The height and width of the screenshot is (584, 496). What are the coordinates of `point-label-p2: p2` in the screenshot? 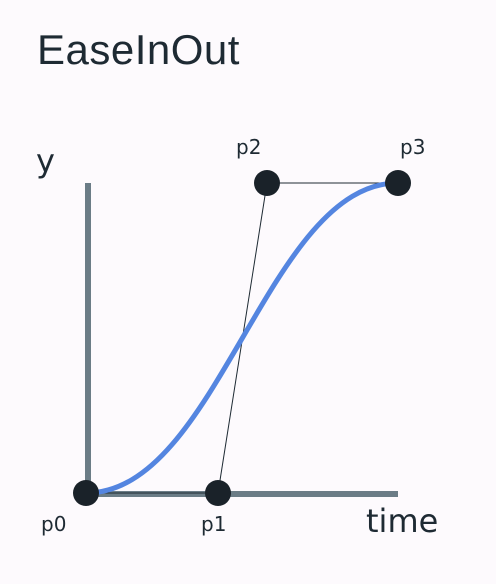 It's located at (248, 147).